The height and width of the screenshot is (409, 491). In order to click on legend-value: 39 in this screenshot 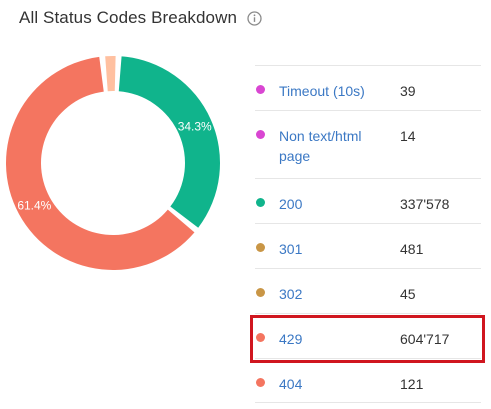, I will do `click(408, 91)`.